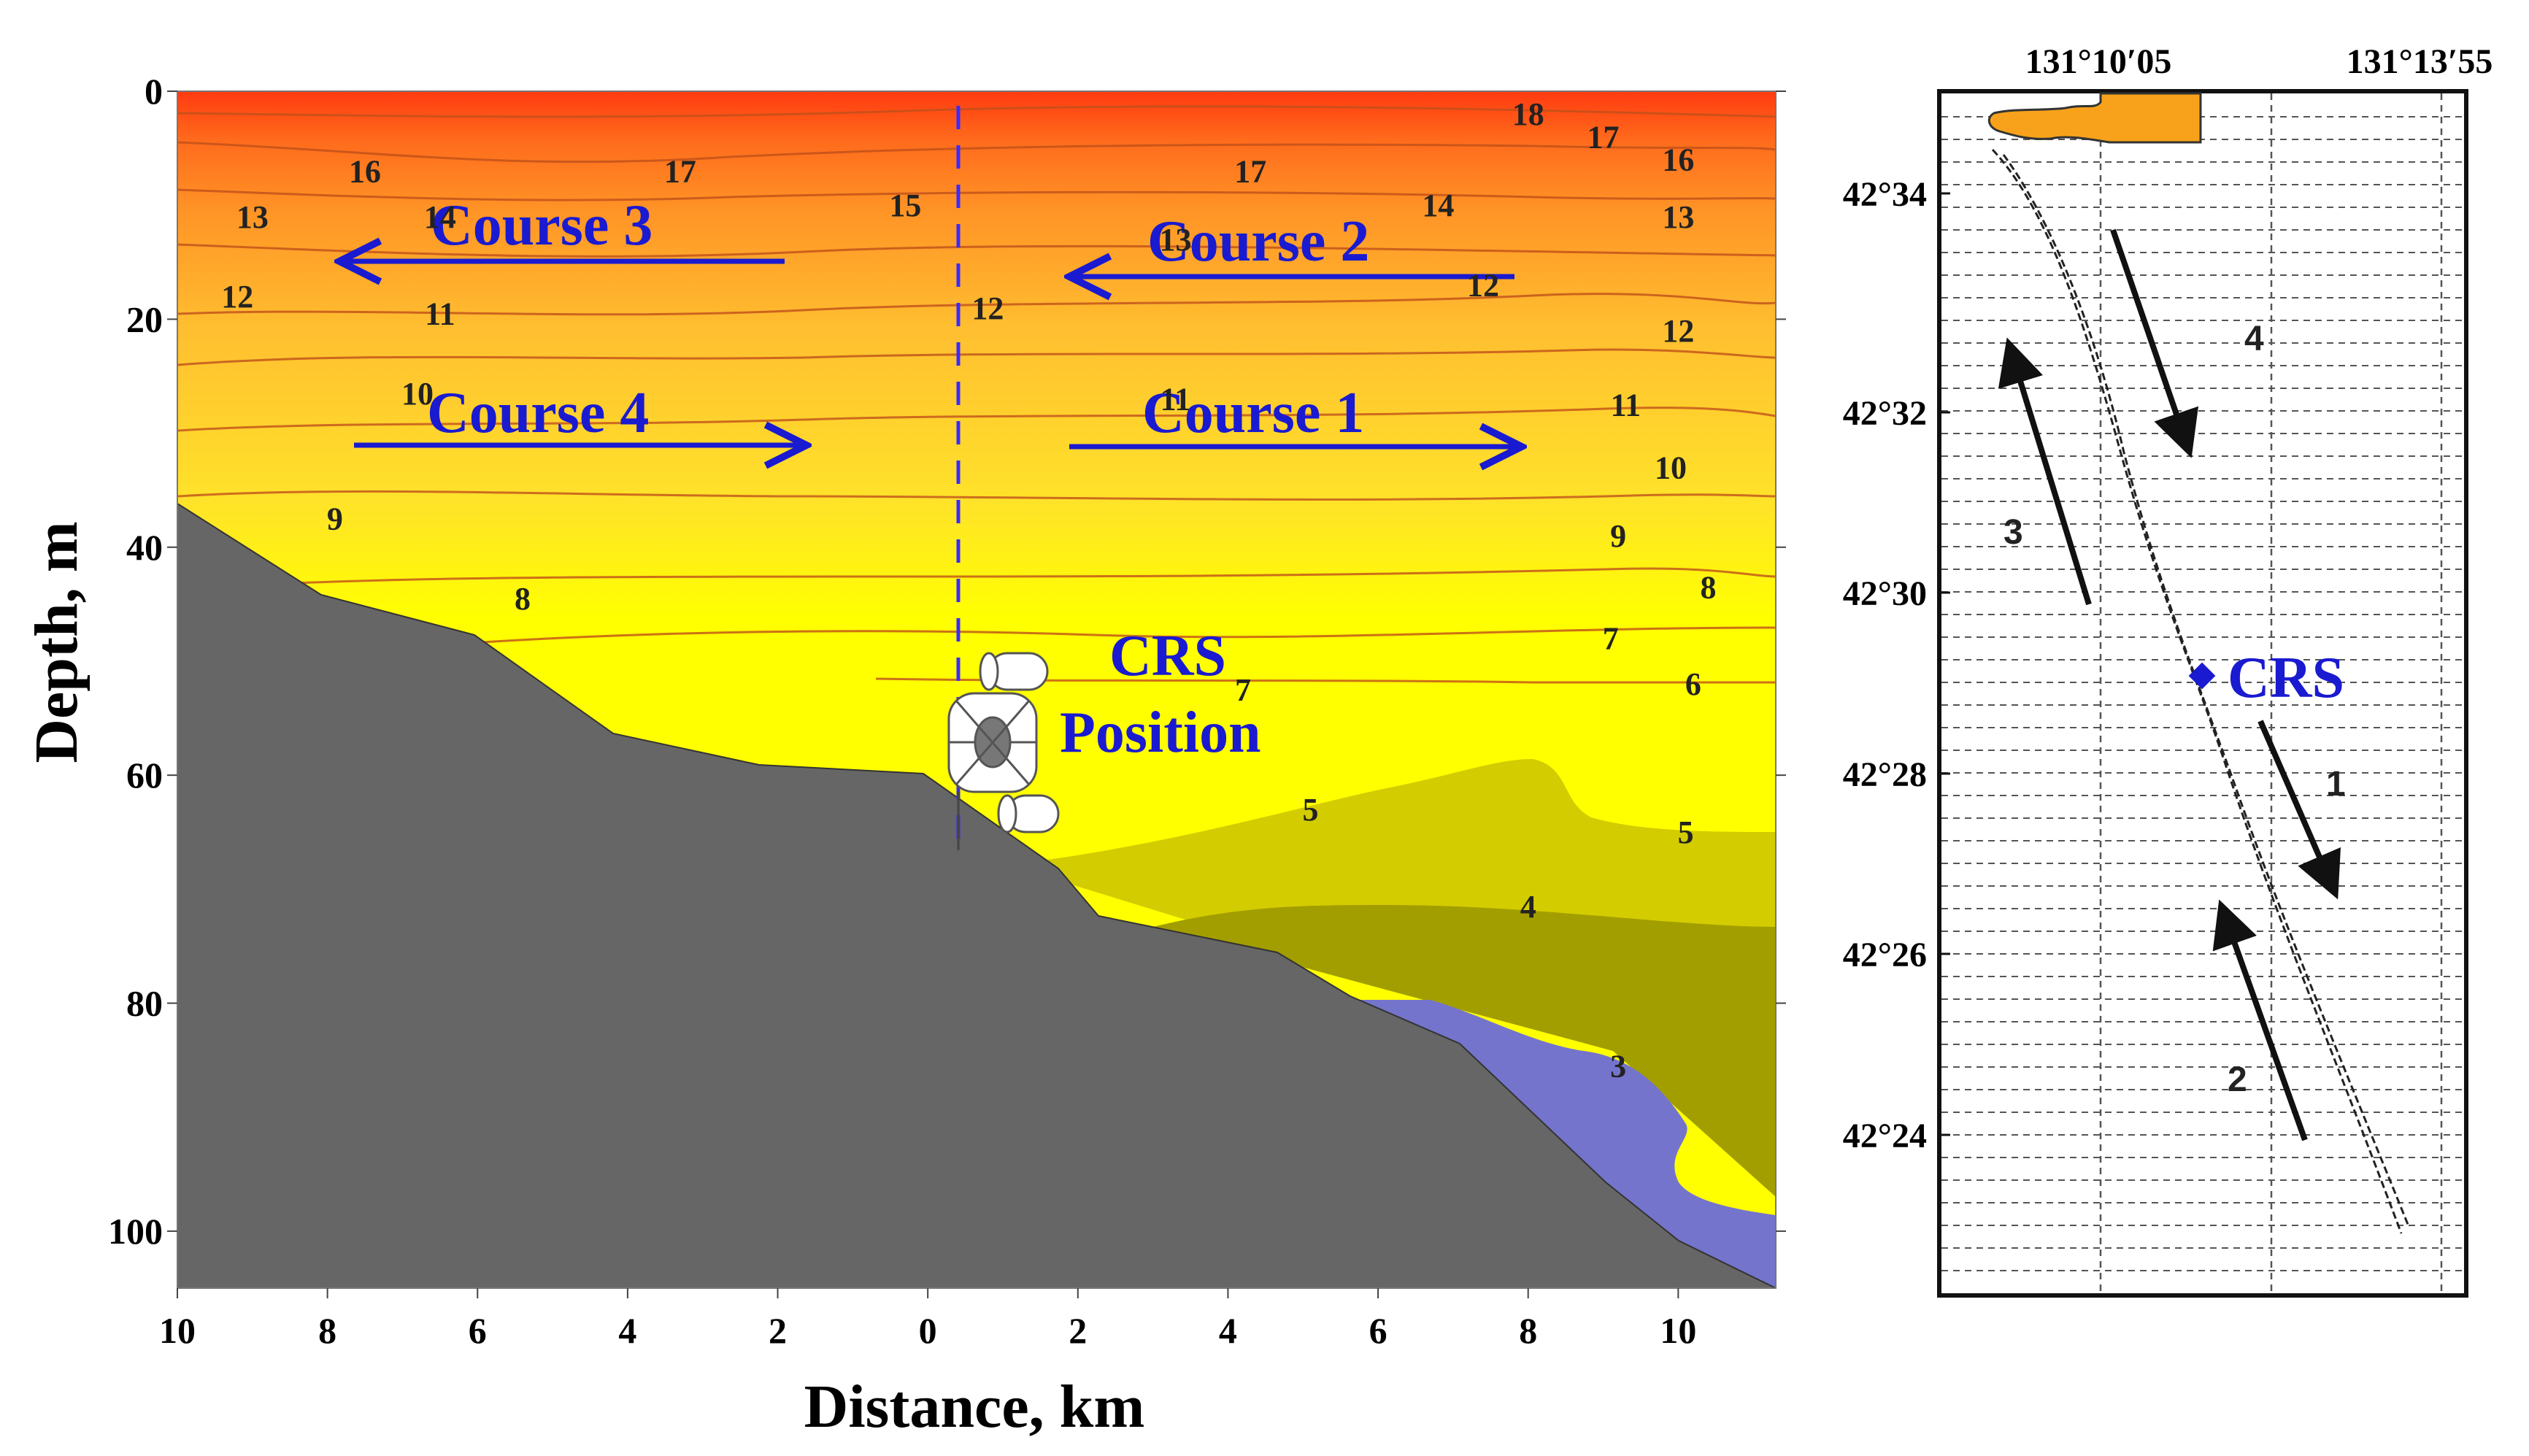  What do you see at coordinates (1618, 1066) in the screenshot?
I see `isotherm-label: 3` at bounding box center [1618, 1066].